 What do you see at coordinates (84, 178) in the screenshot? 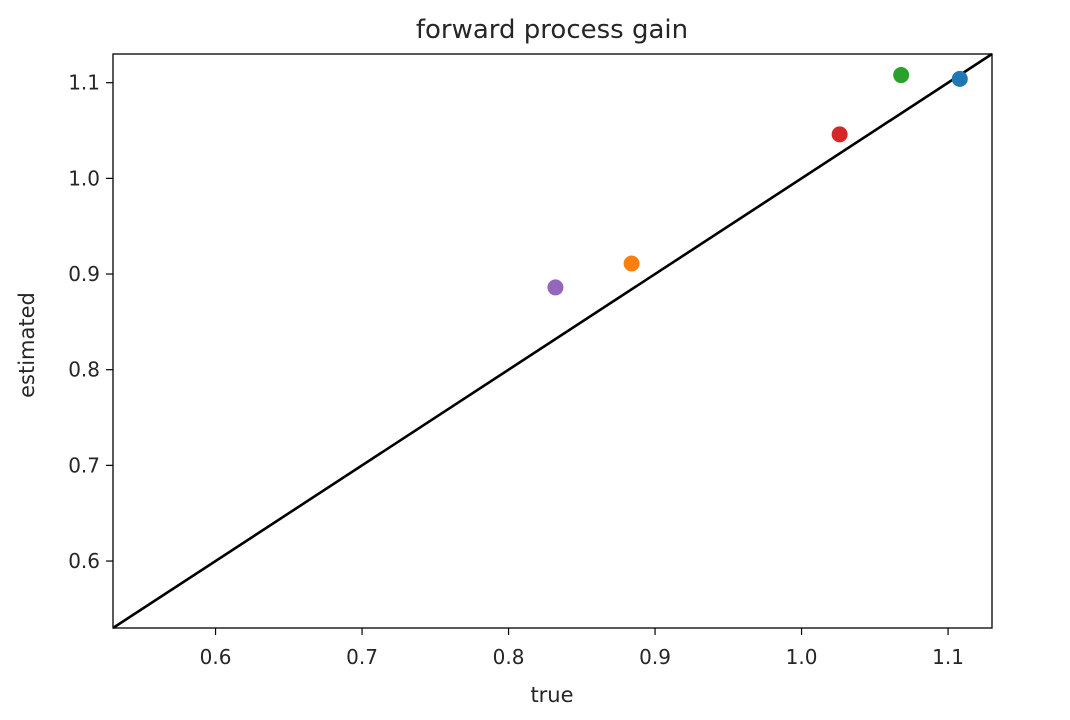
I see `y-tick-label: 1.0` at bounding box center [84, 178].